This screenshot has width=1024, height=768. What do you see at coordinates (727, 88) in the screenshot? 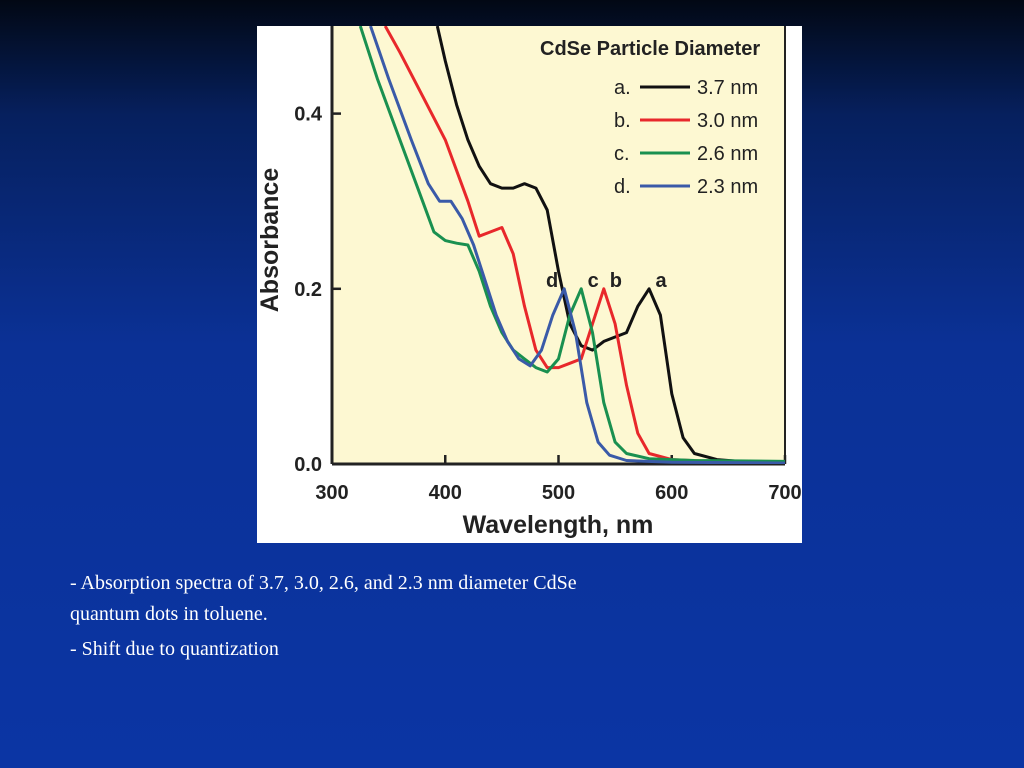
I see `legend-label: 3.7 nm` at bounding box center [727, 88].